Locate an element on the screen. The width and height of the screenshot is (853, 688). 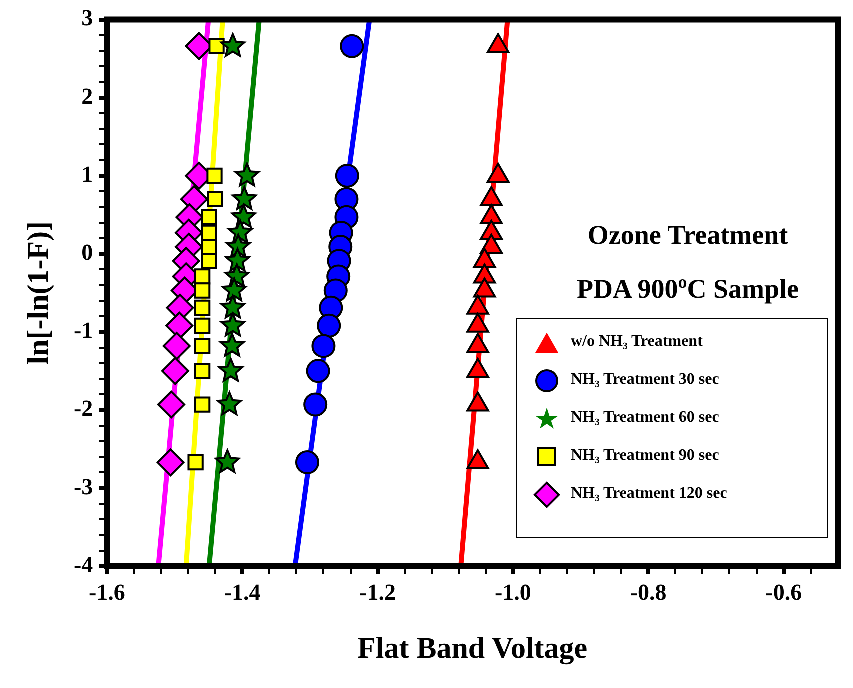
y-tick-label: -1 is located at coordinates (84, 331).